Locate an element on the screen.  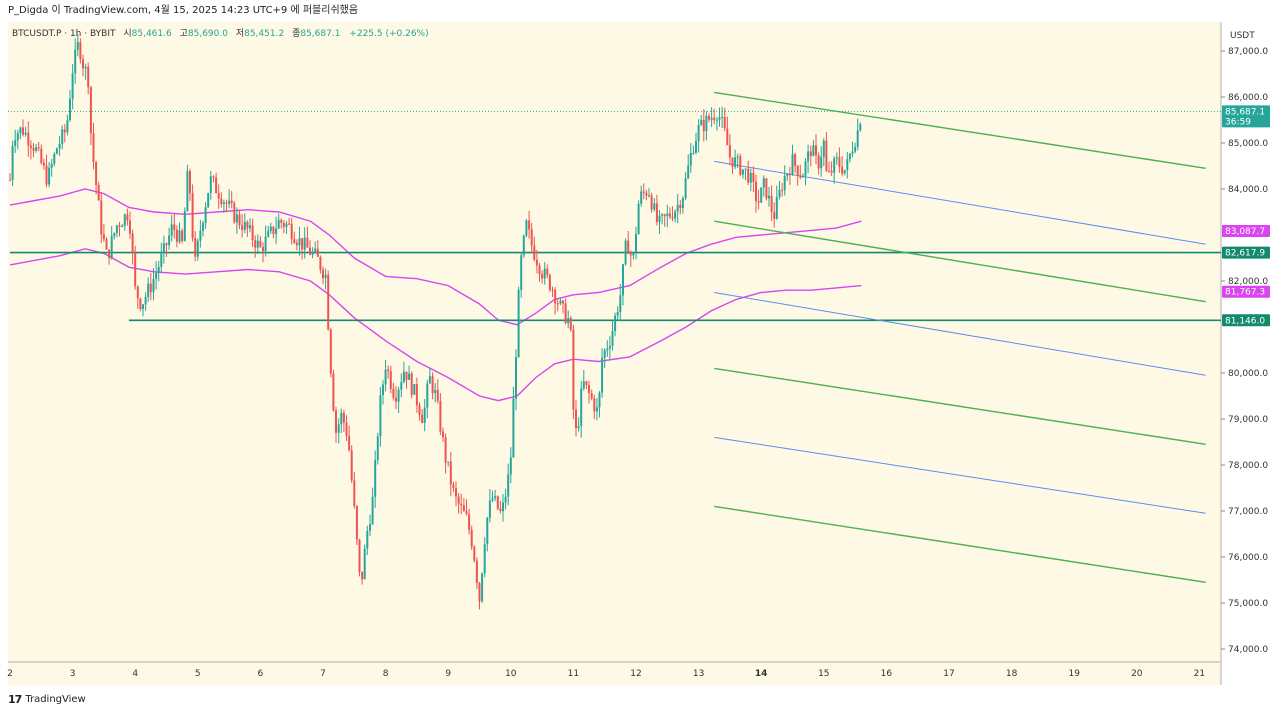
footer-brand: TradingView is located at coordinates (55, 699).